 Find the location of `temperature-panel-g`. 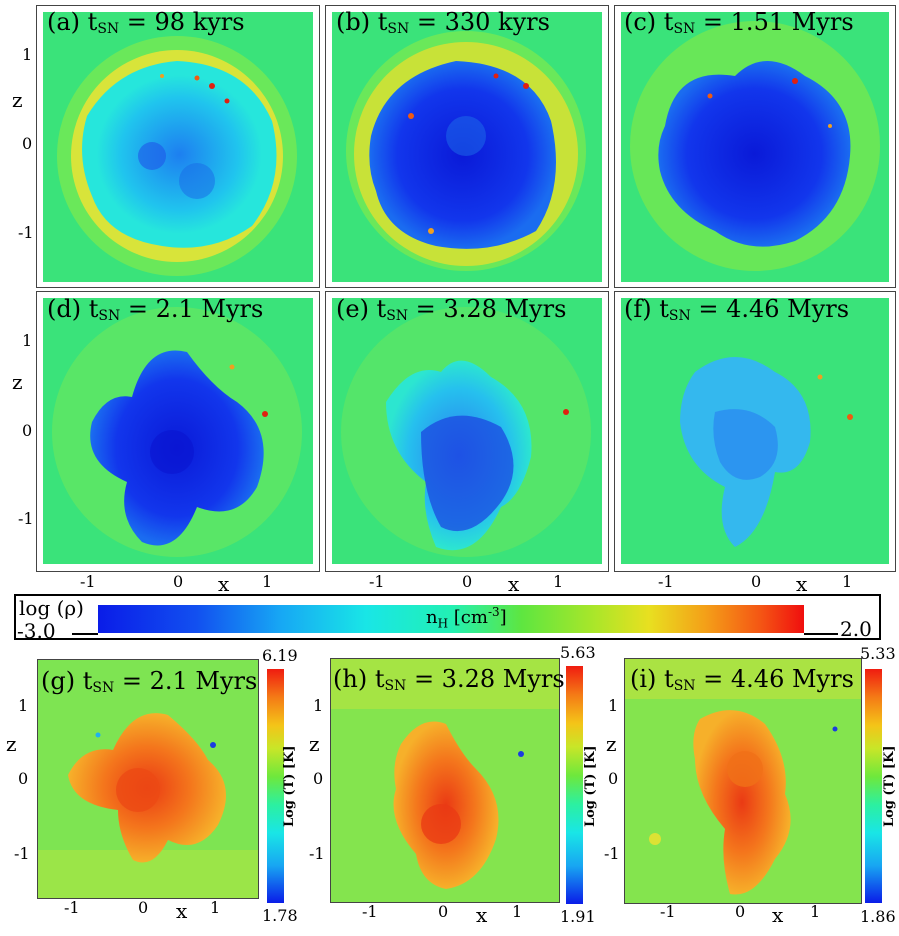

temperature-panel-g is located at coordinates (148, 779).